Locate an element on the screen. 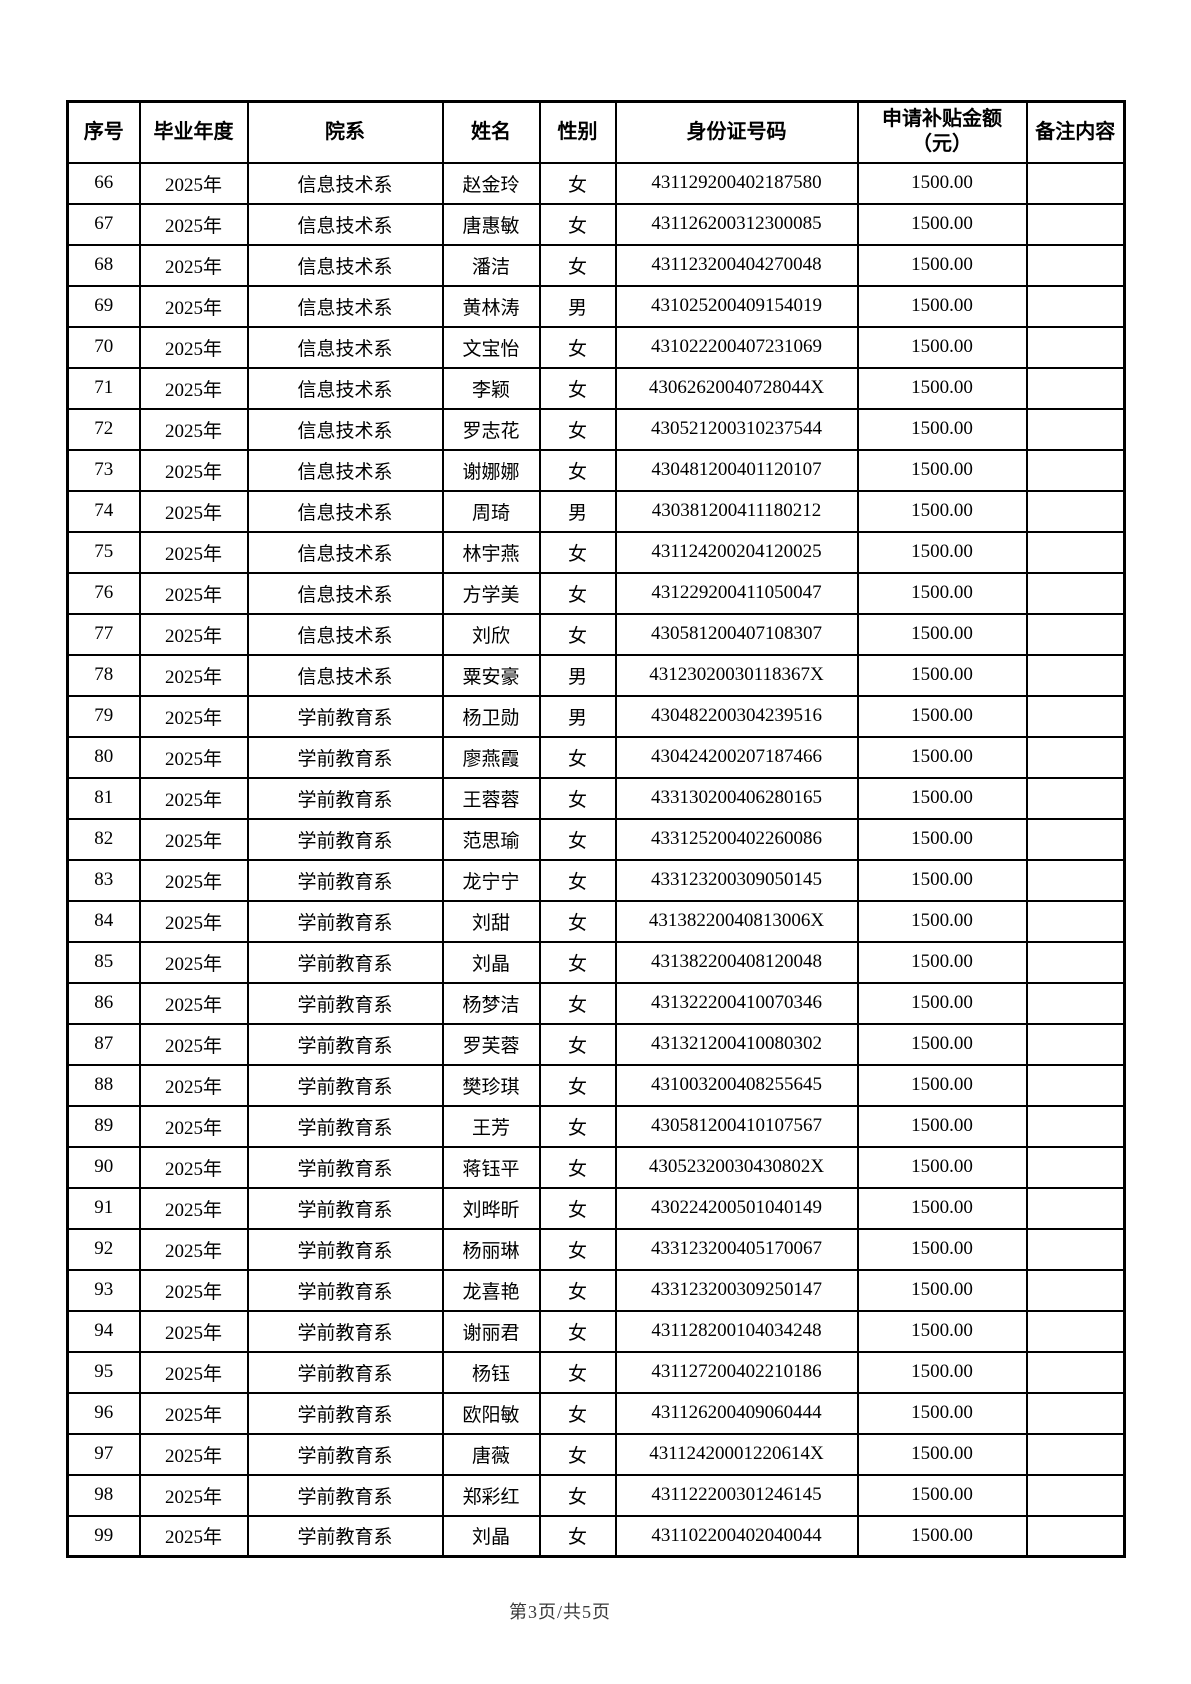 This screenshot has width=1191, height=1684. cell-serial: 82 is located at coordinates (103, 839).